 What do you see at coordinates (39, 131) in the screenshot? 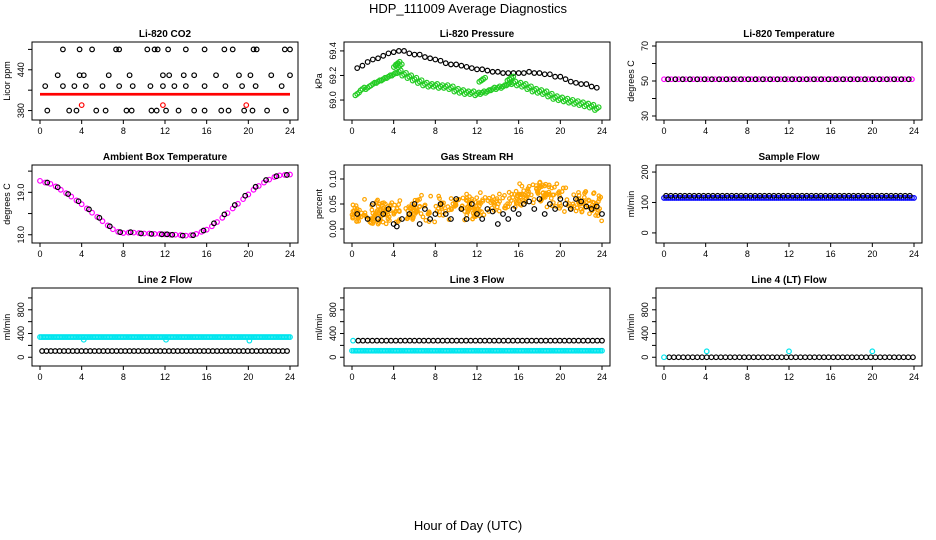
I see `x-tick-label: 0` at bounding box center [39, 131].